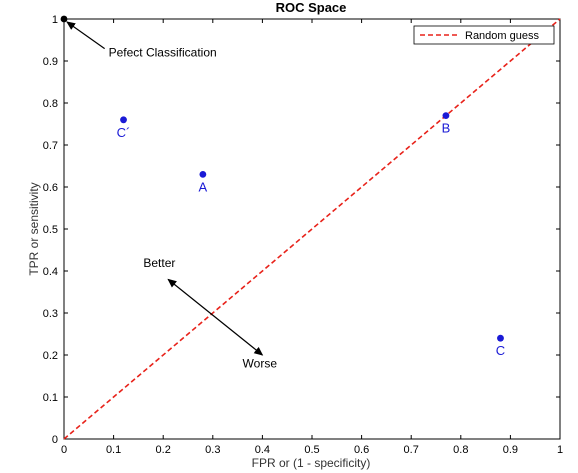 The height and width of the screenshot is (473, 578). I want to click on worse-label: Worse, so click(260, 364).